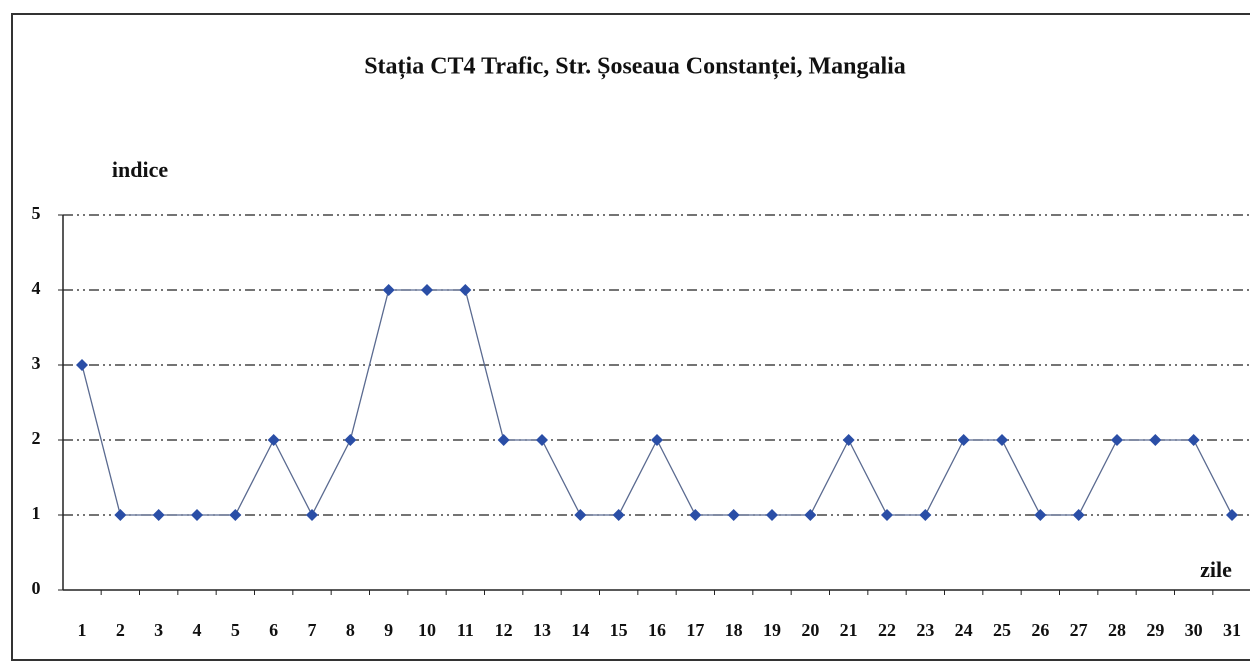 This screenshot has height=669, width=1250. What do you see at coordinates (235, 630) in the screenshot?
I see `x-tick-label: 5` at bounding box center [235, 630].